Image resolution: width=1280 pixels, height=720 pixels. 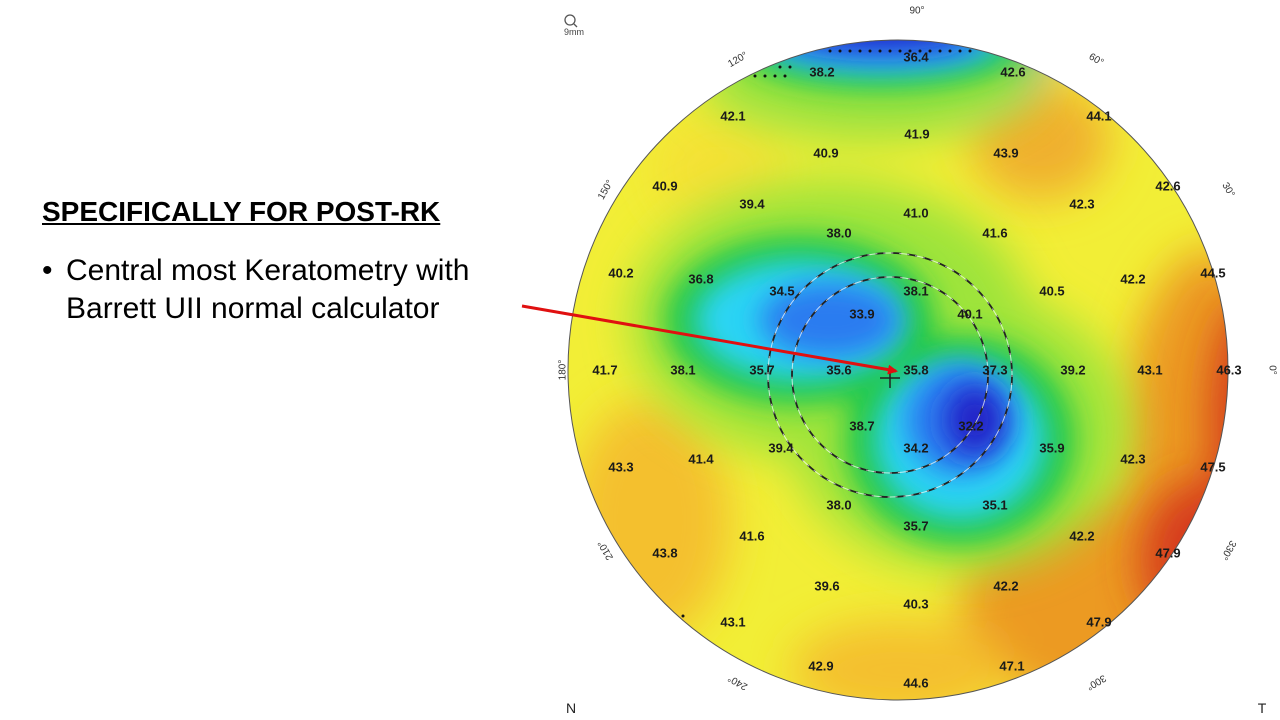 What do you see at coordinates (732, 116) in the screenshot?
I see `k-value: 42.1` at bounding box center [732, 116].